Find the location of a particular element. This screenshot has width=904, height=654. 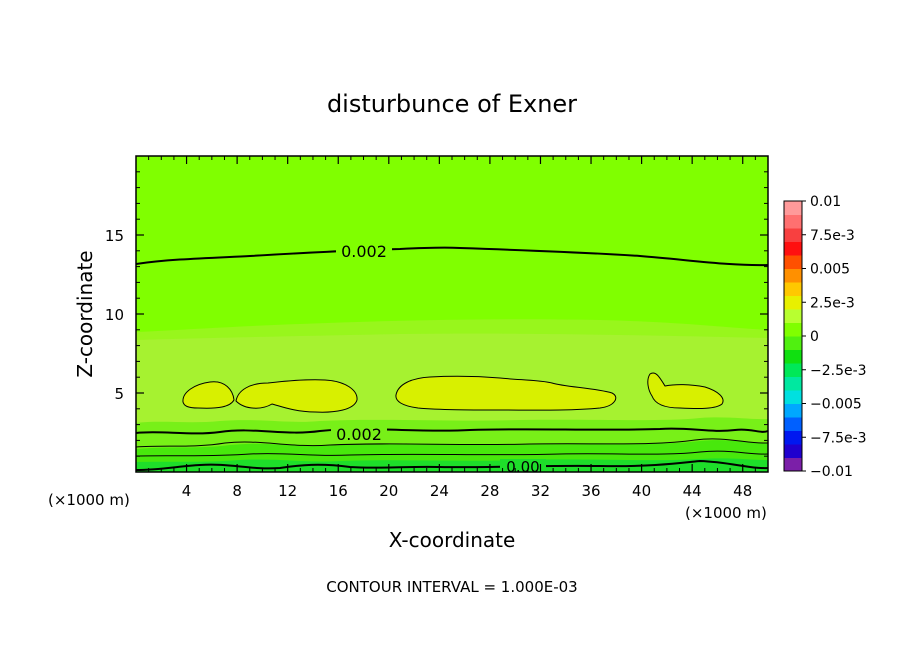

chart-title: disturbunce of Exner is located at coordinates (452, 104).